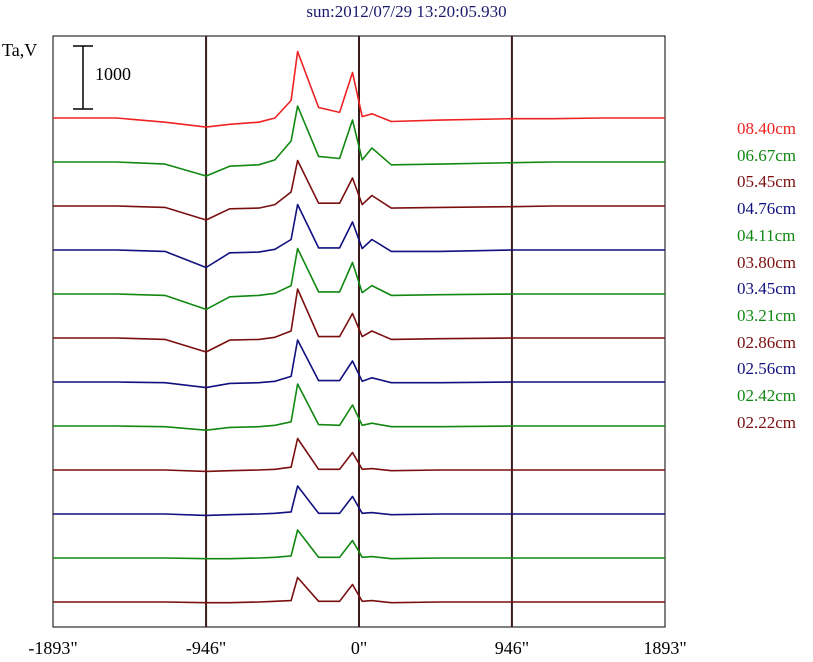  Describe the element at coordinates (766, 235) in the screenshot. I see `legend-entry: 04.11cm` at that location.